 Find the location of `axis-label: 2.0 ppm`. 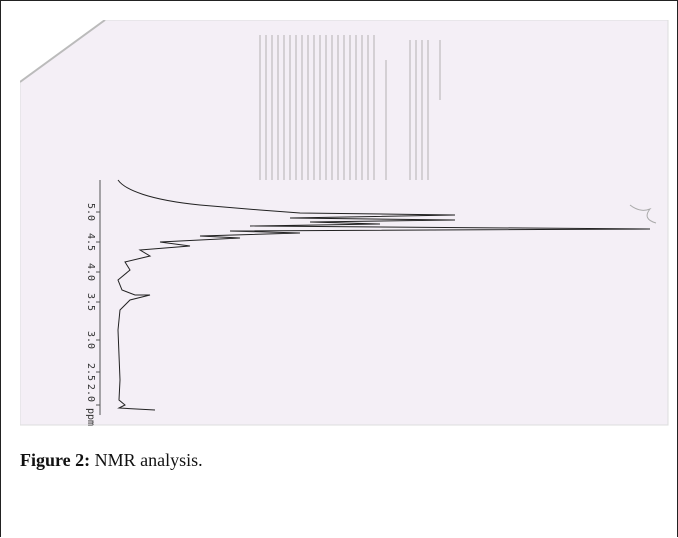

axis-label: 2.0 ppm is located at coordinates (90, 405).